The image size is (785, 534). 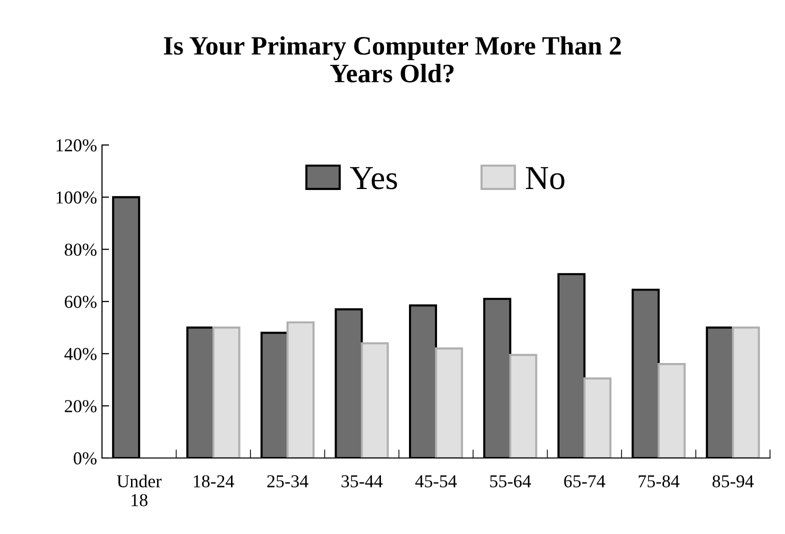 I want to click on x-tick-label: Under 18, so click(x=139, y=490).